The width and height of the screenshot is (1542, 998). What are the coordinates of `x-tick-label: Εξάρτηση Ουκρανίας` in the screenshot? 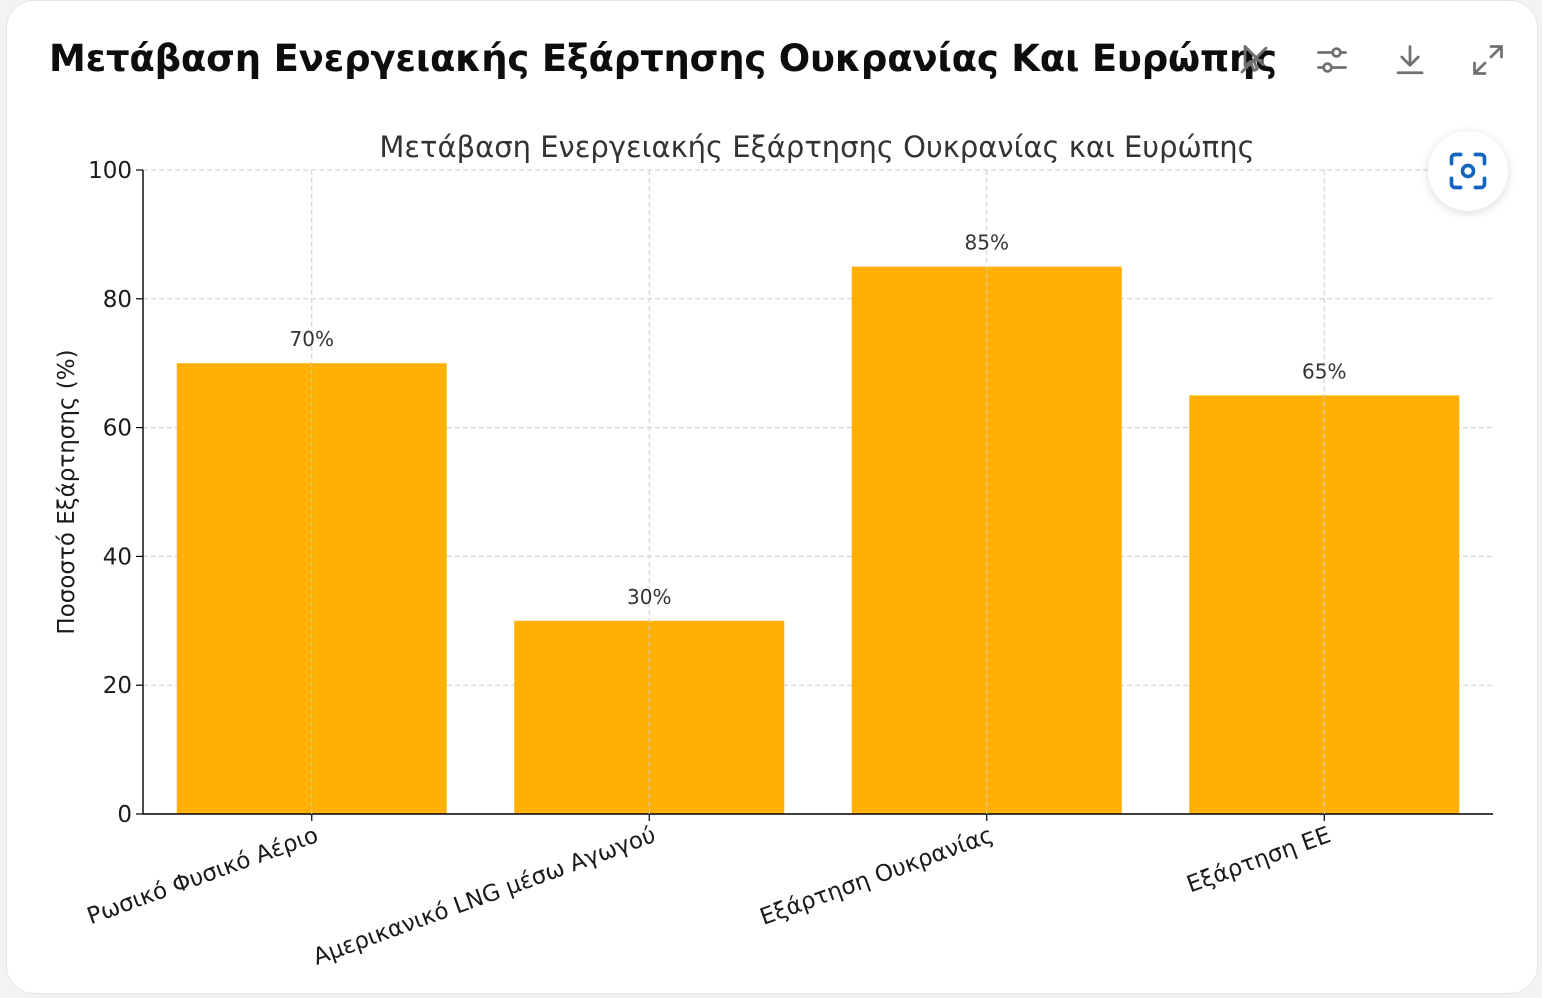 It's located at (877, 876).